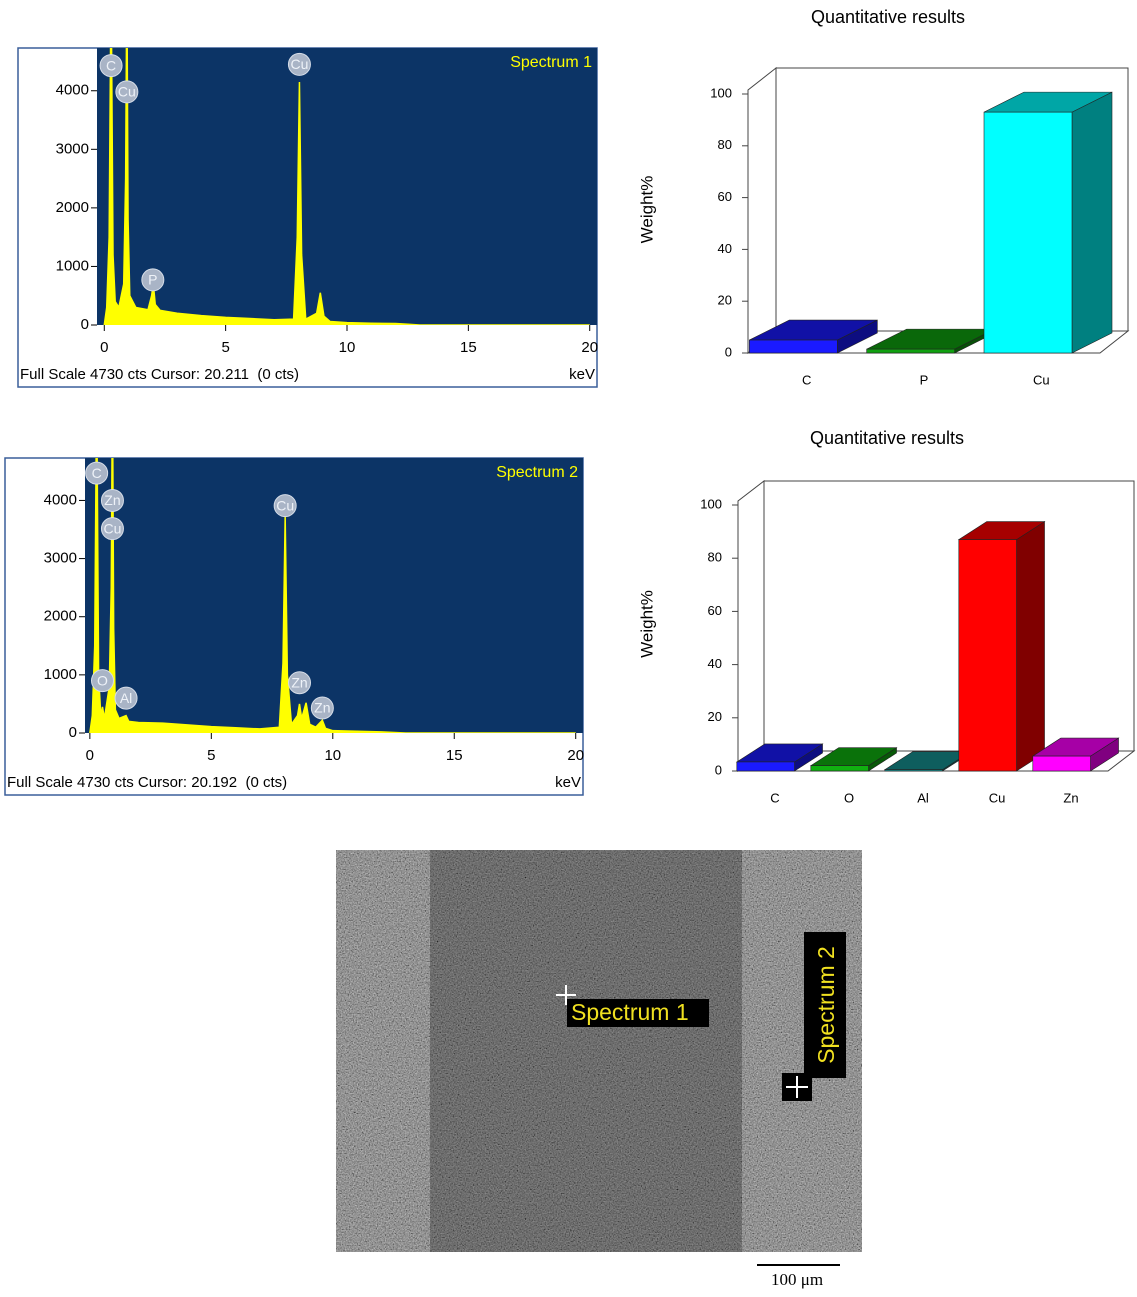 This screenshot has height=1297, width=1137. I want to click on x-tick-label: P, so click(924, 379).